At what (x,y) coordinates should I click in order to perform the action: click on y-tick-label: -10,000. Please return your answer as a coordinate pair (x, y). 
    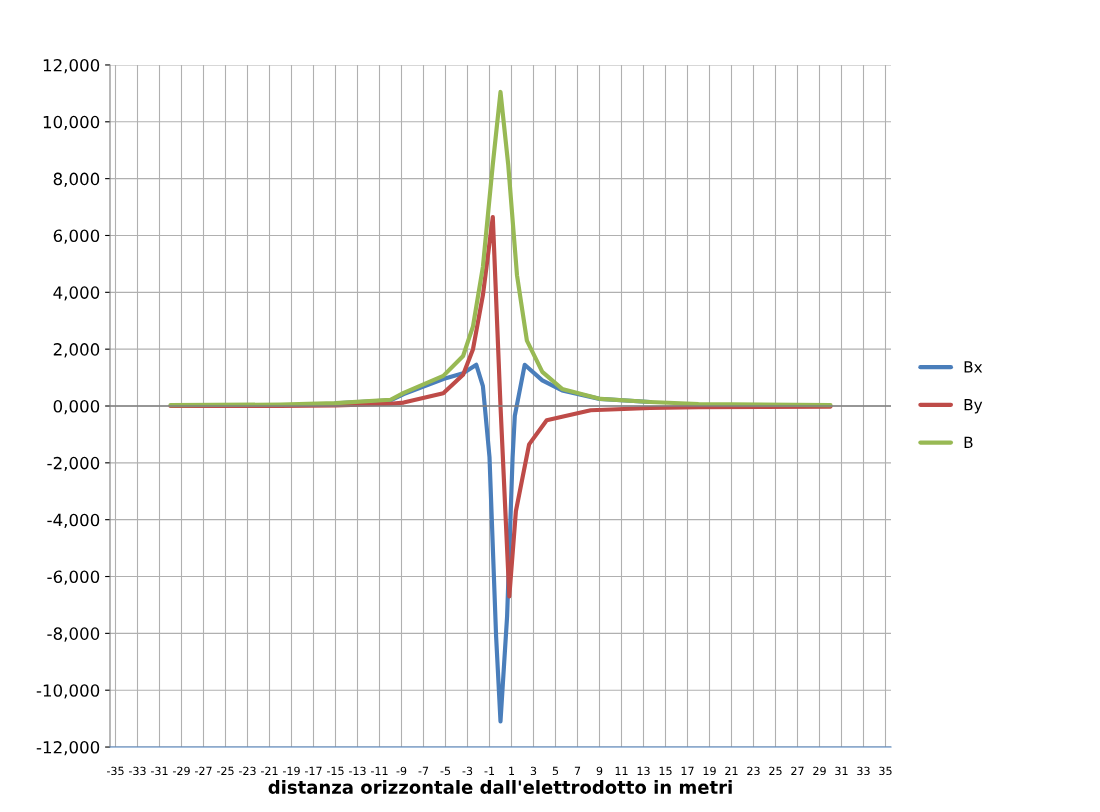
    Looking at the image, I should click on (68, 691).